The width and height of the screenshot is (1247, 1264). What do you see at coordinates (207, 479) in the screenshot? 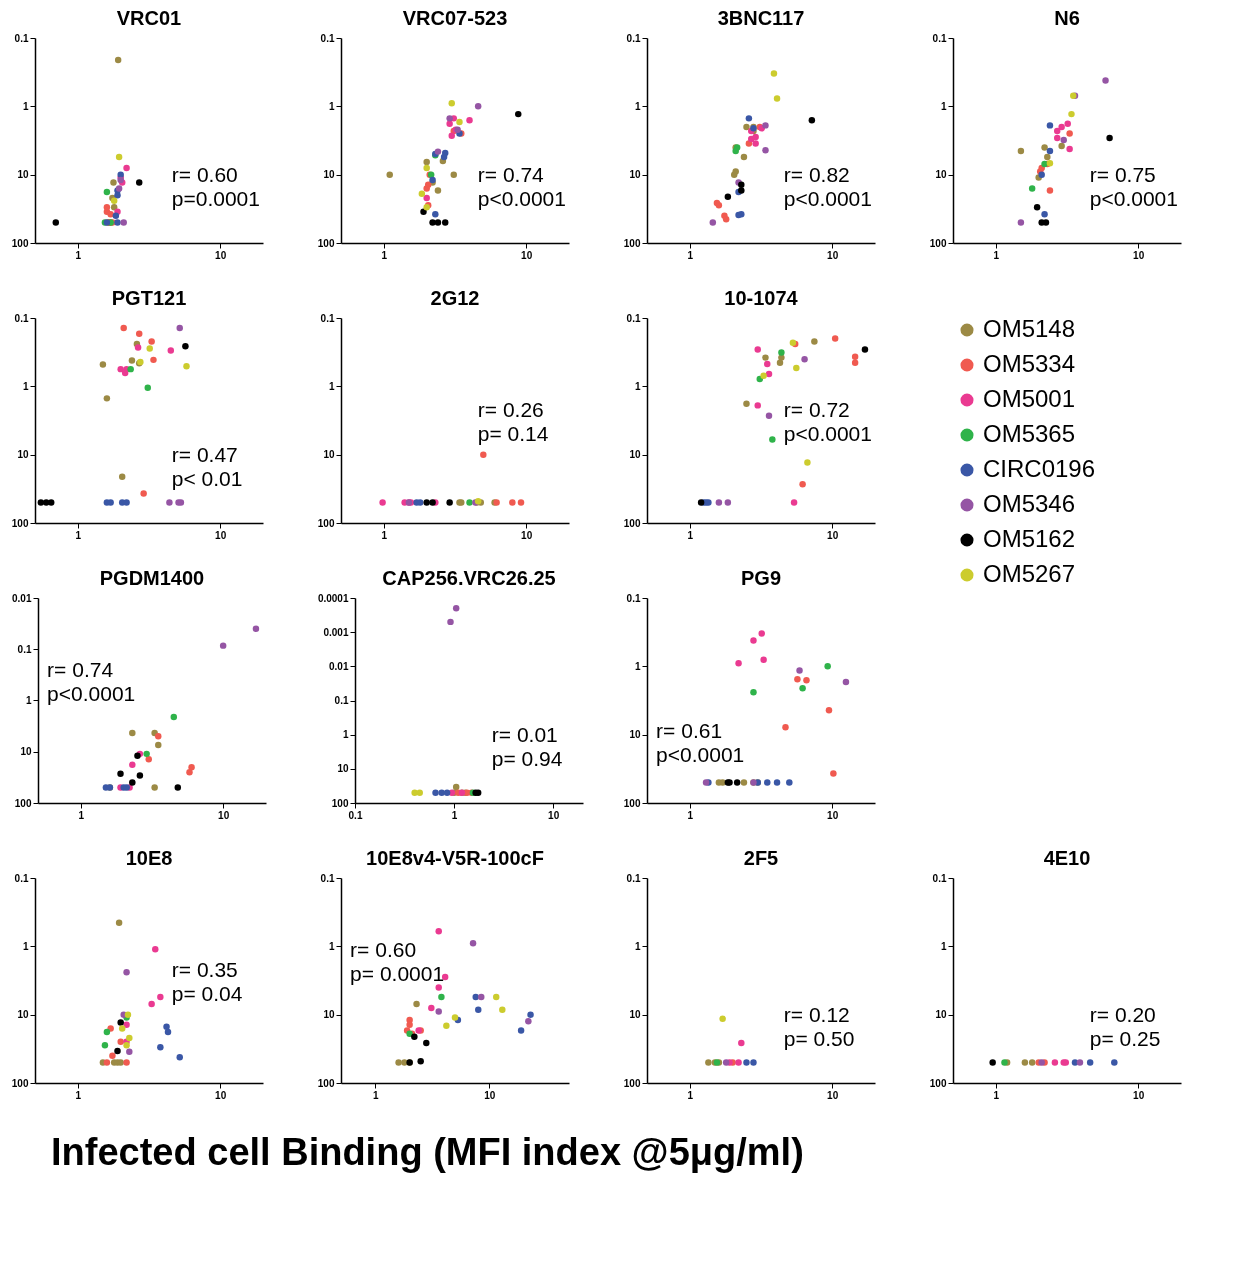
I see `annotation: p< 0.01` at bounding box center [207, 479].